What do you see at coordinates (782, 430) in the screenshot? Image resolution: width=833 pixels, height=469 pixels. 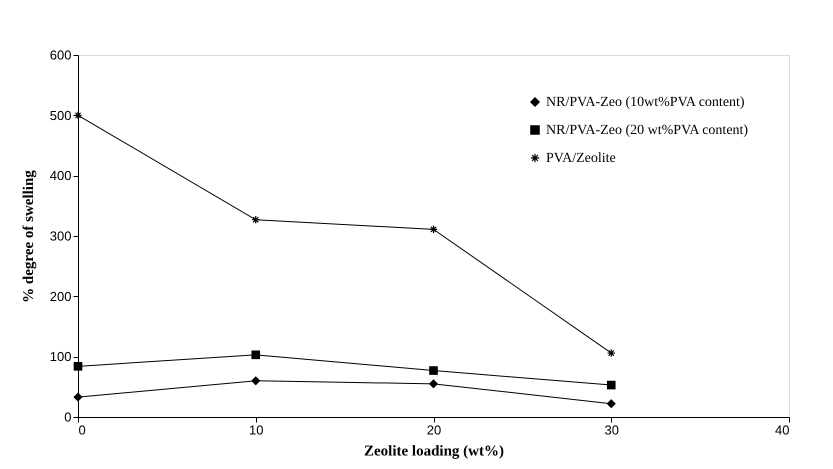 I see `x-tick-label: 40` at bounding box center [782, 430].